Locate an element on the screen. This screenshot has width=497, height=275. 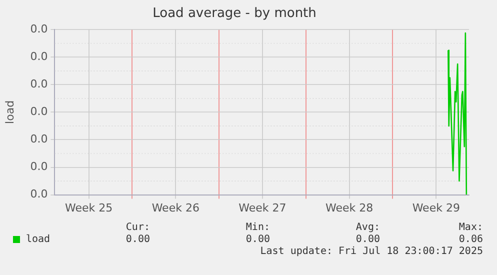
x-tick-label: Week 27 is located at coordinates (262, 207).